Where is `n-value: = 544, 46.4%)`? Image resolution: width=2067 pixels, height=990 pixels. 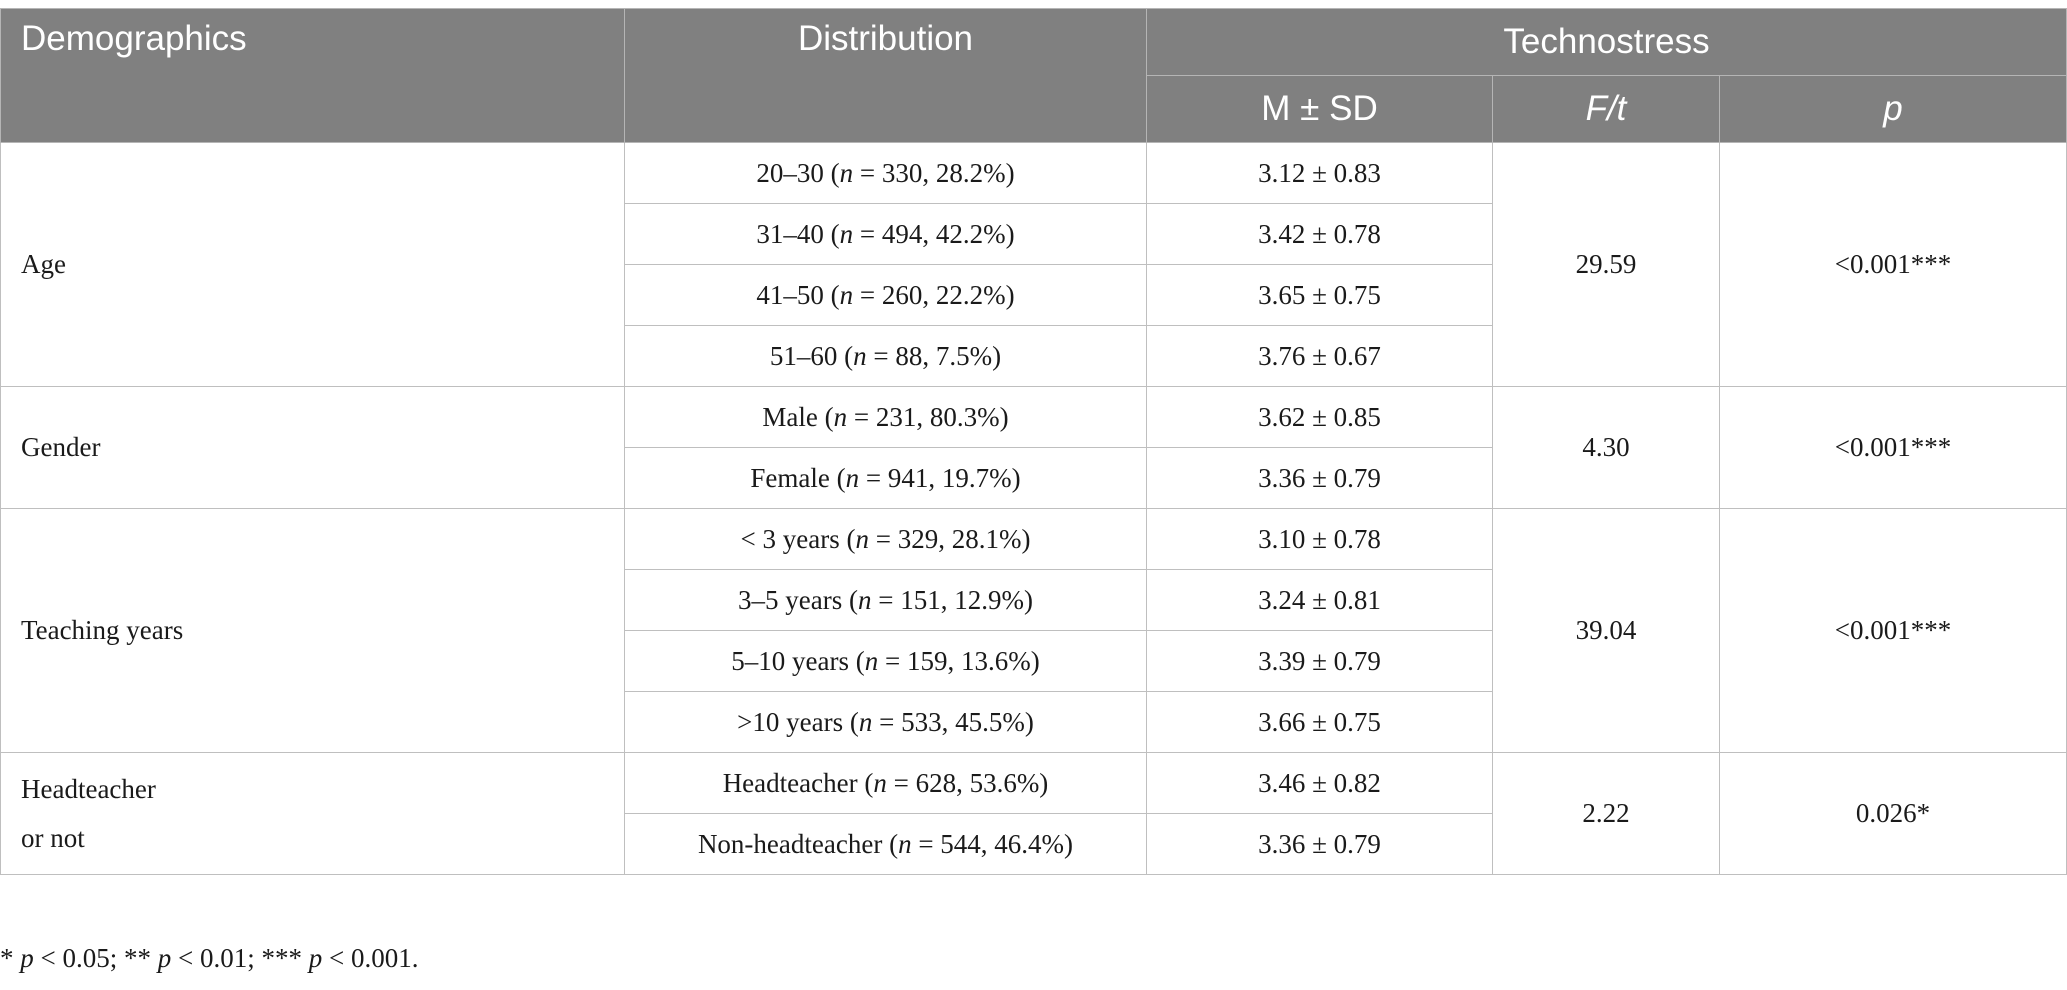
n-value: = 544, 46.4%) is located at coordinates (996, 843).